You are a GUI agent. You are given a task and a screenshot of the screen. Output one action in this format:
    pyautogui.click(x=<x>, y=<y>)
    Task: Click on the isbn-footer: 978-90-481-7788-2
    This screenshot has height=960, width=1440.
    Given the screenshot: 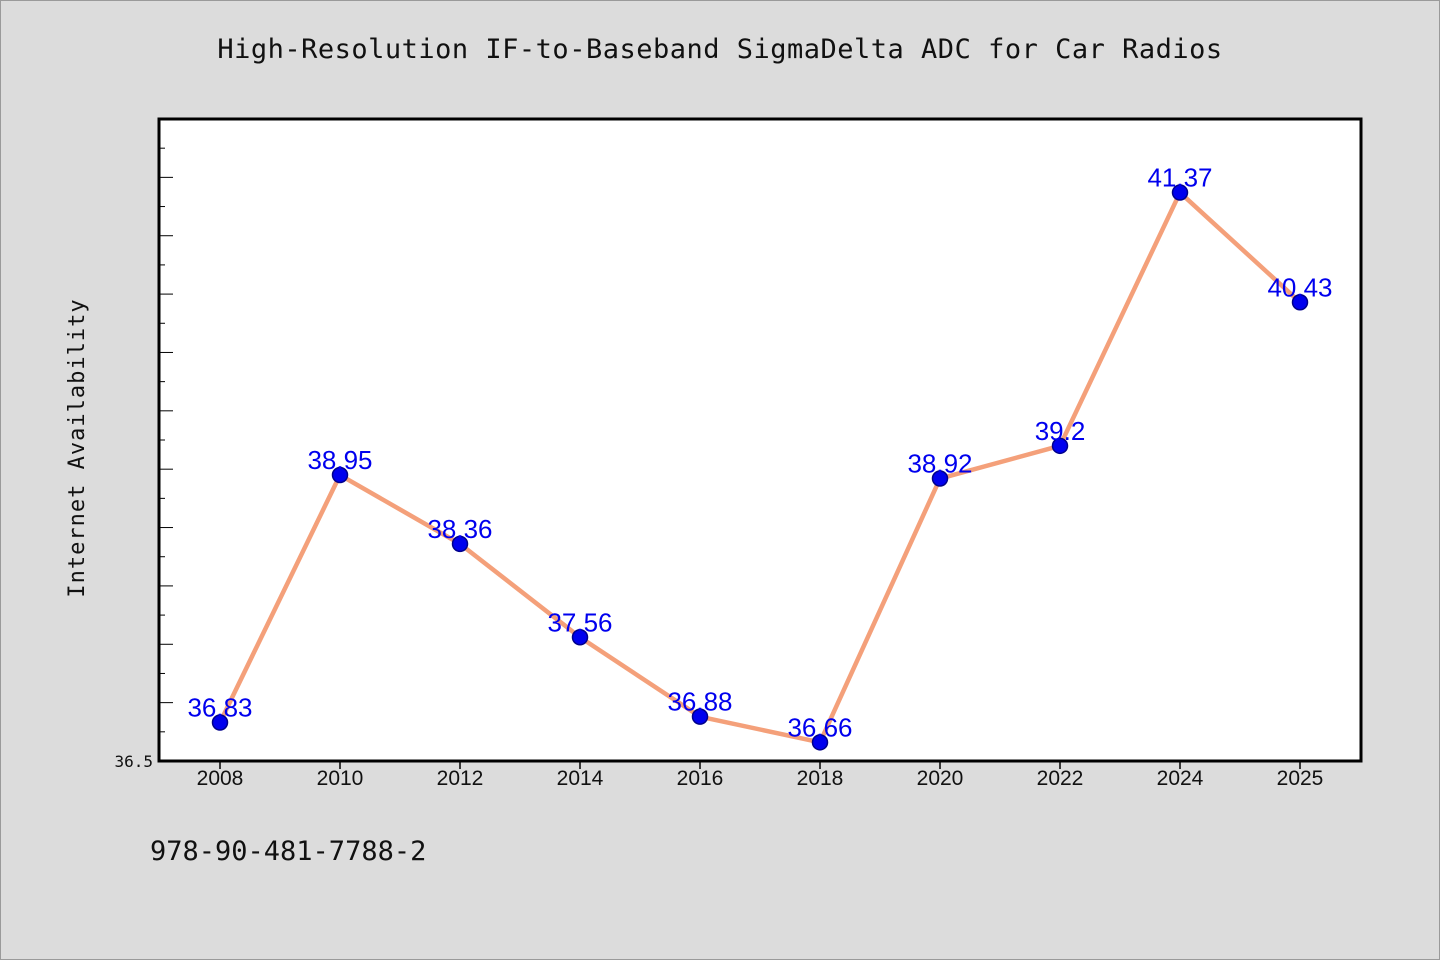 What is the action you would take?
    pyautogui.click(x=288, y=851)
    